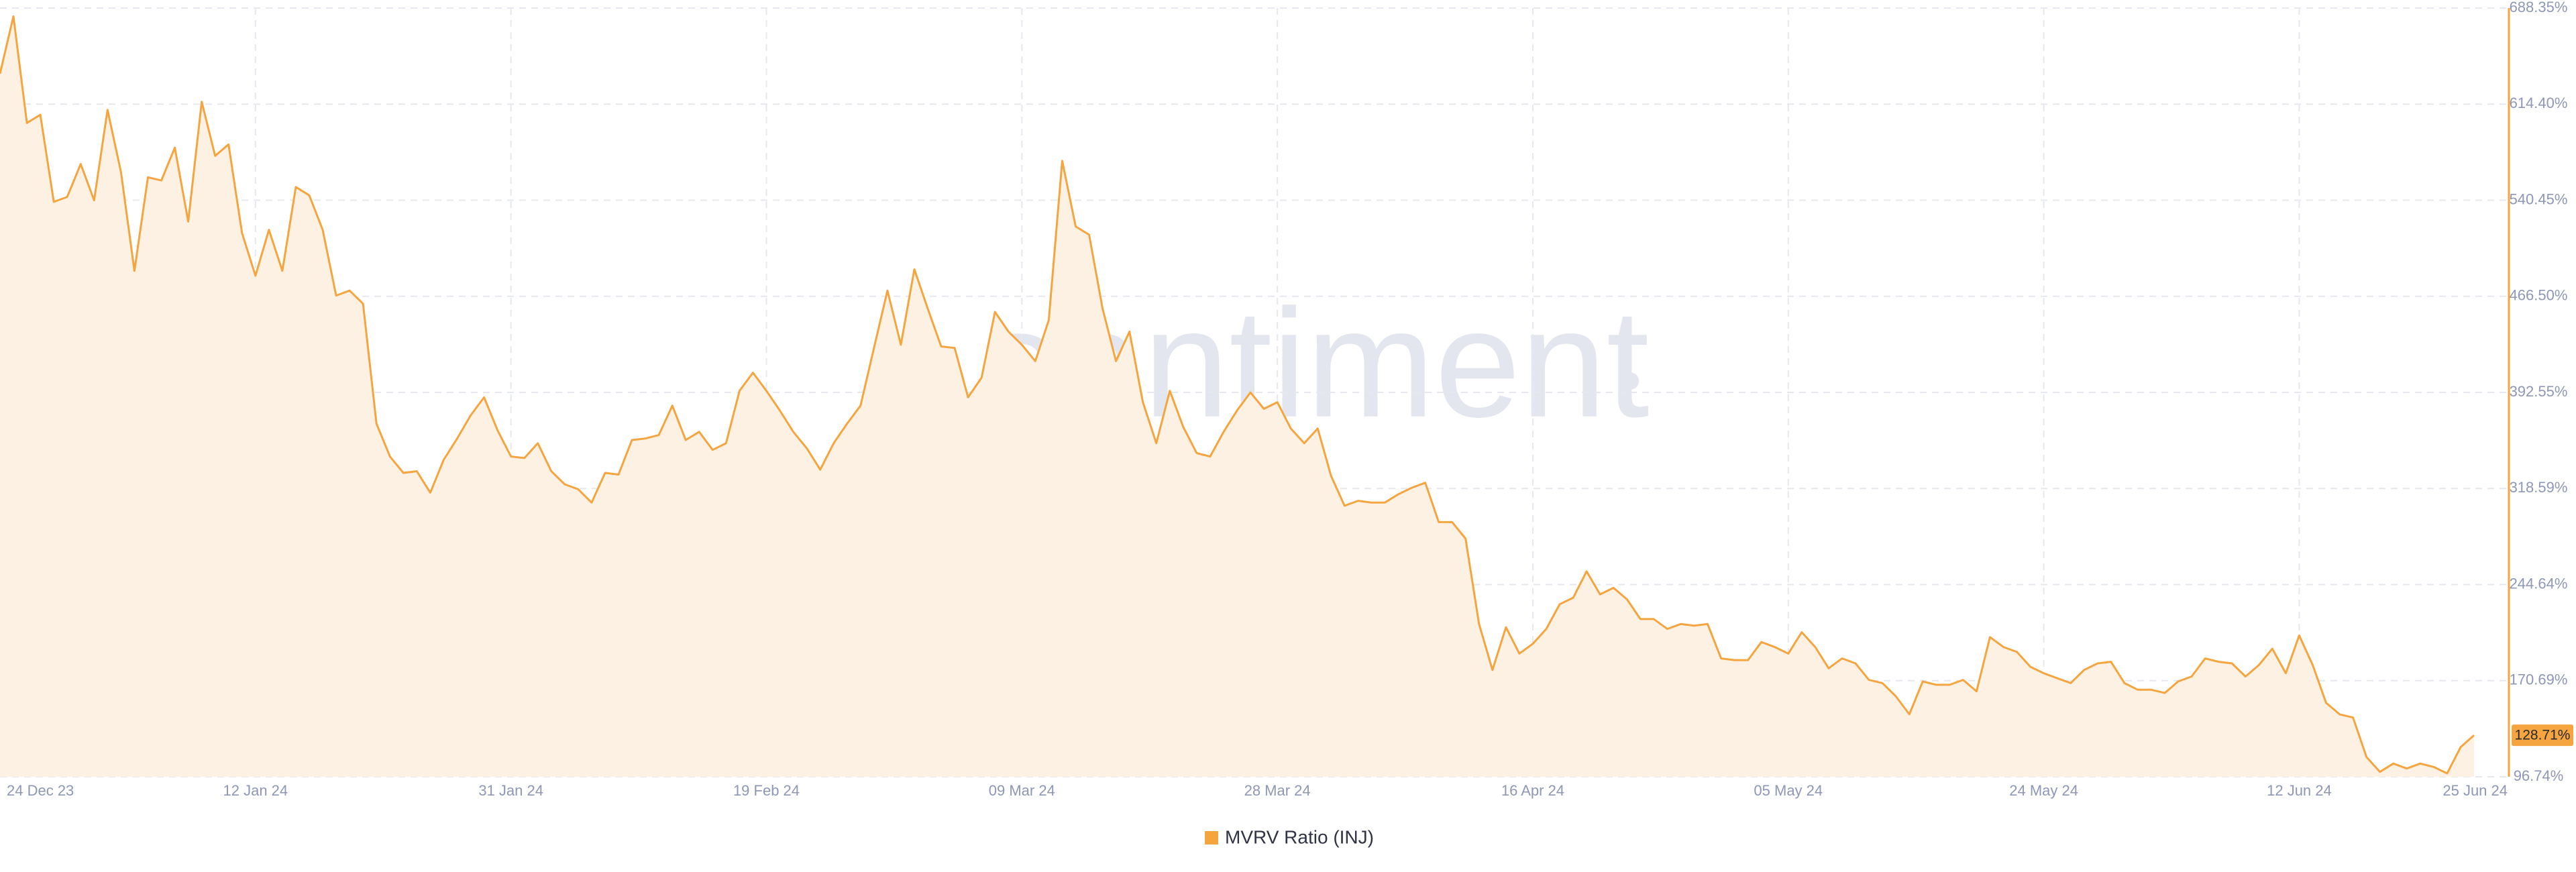 This screenshot has height=872, width=2576. Describe the element at coordinates (1788, 790) in the screenshot. I see `x-tick-label: 05 May 24` at that location.